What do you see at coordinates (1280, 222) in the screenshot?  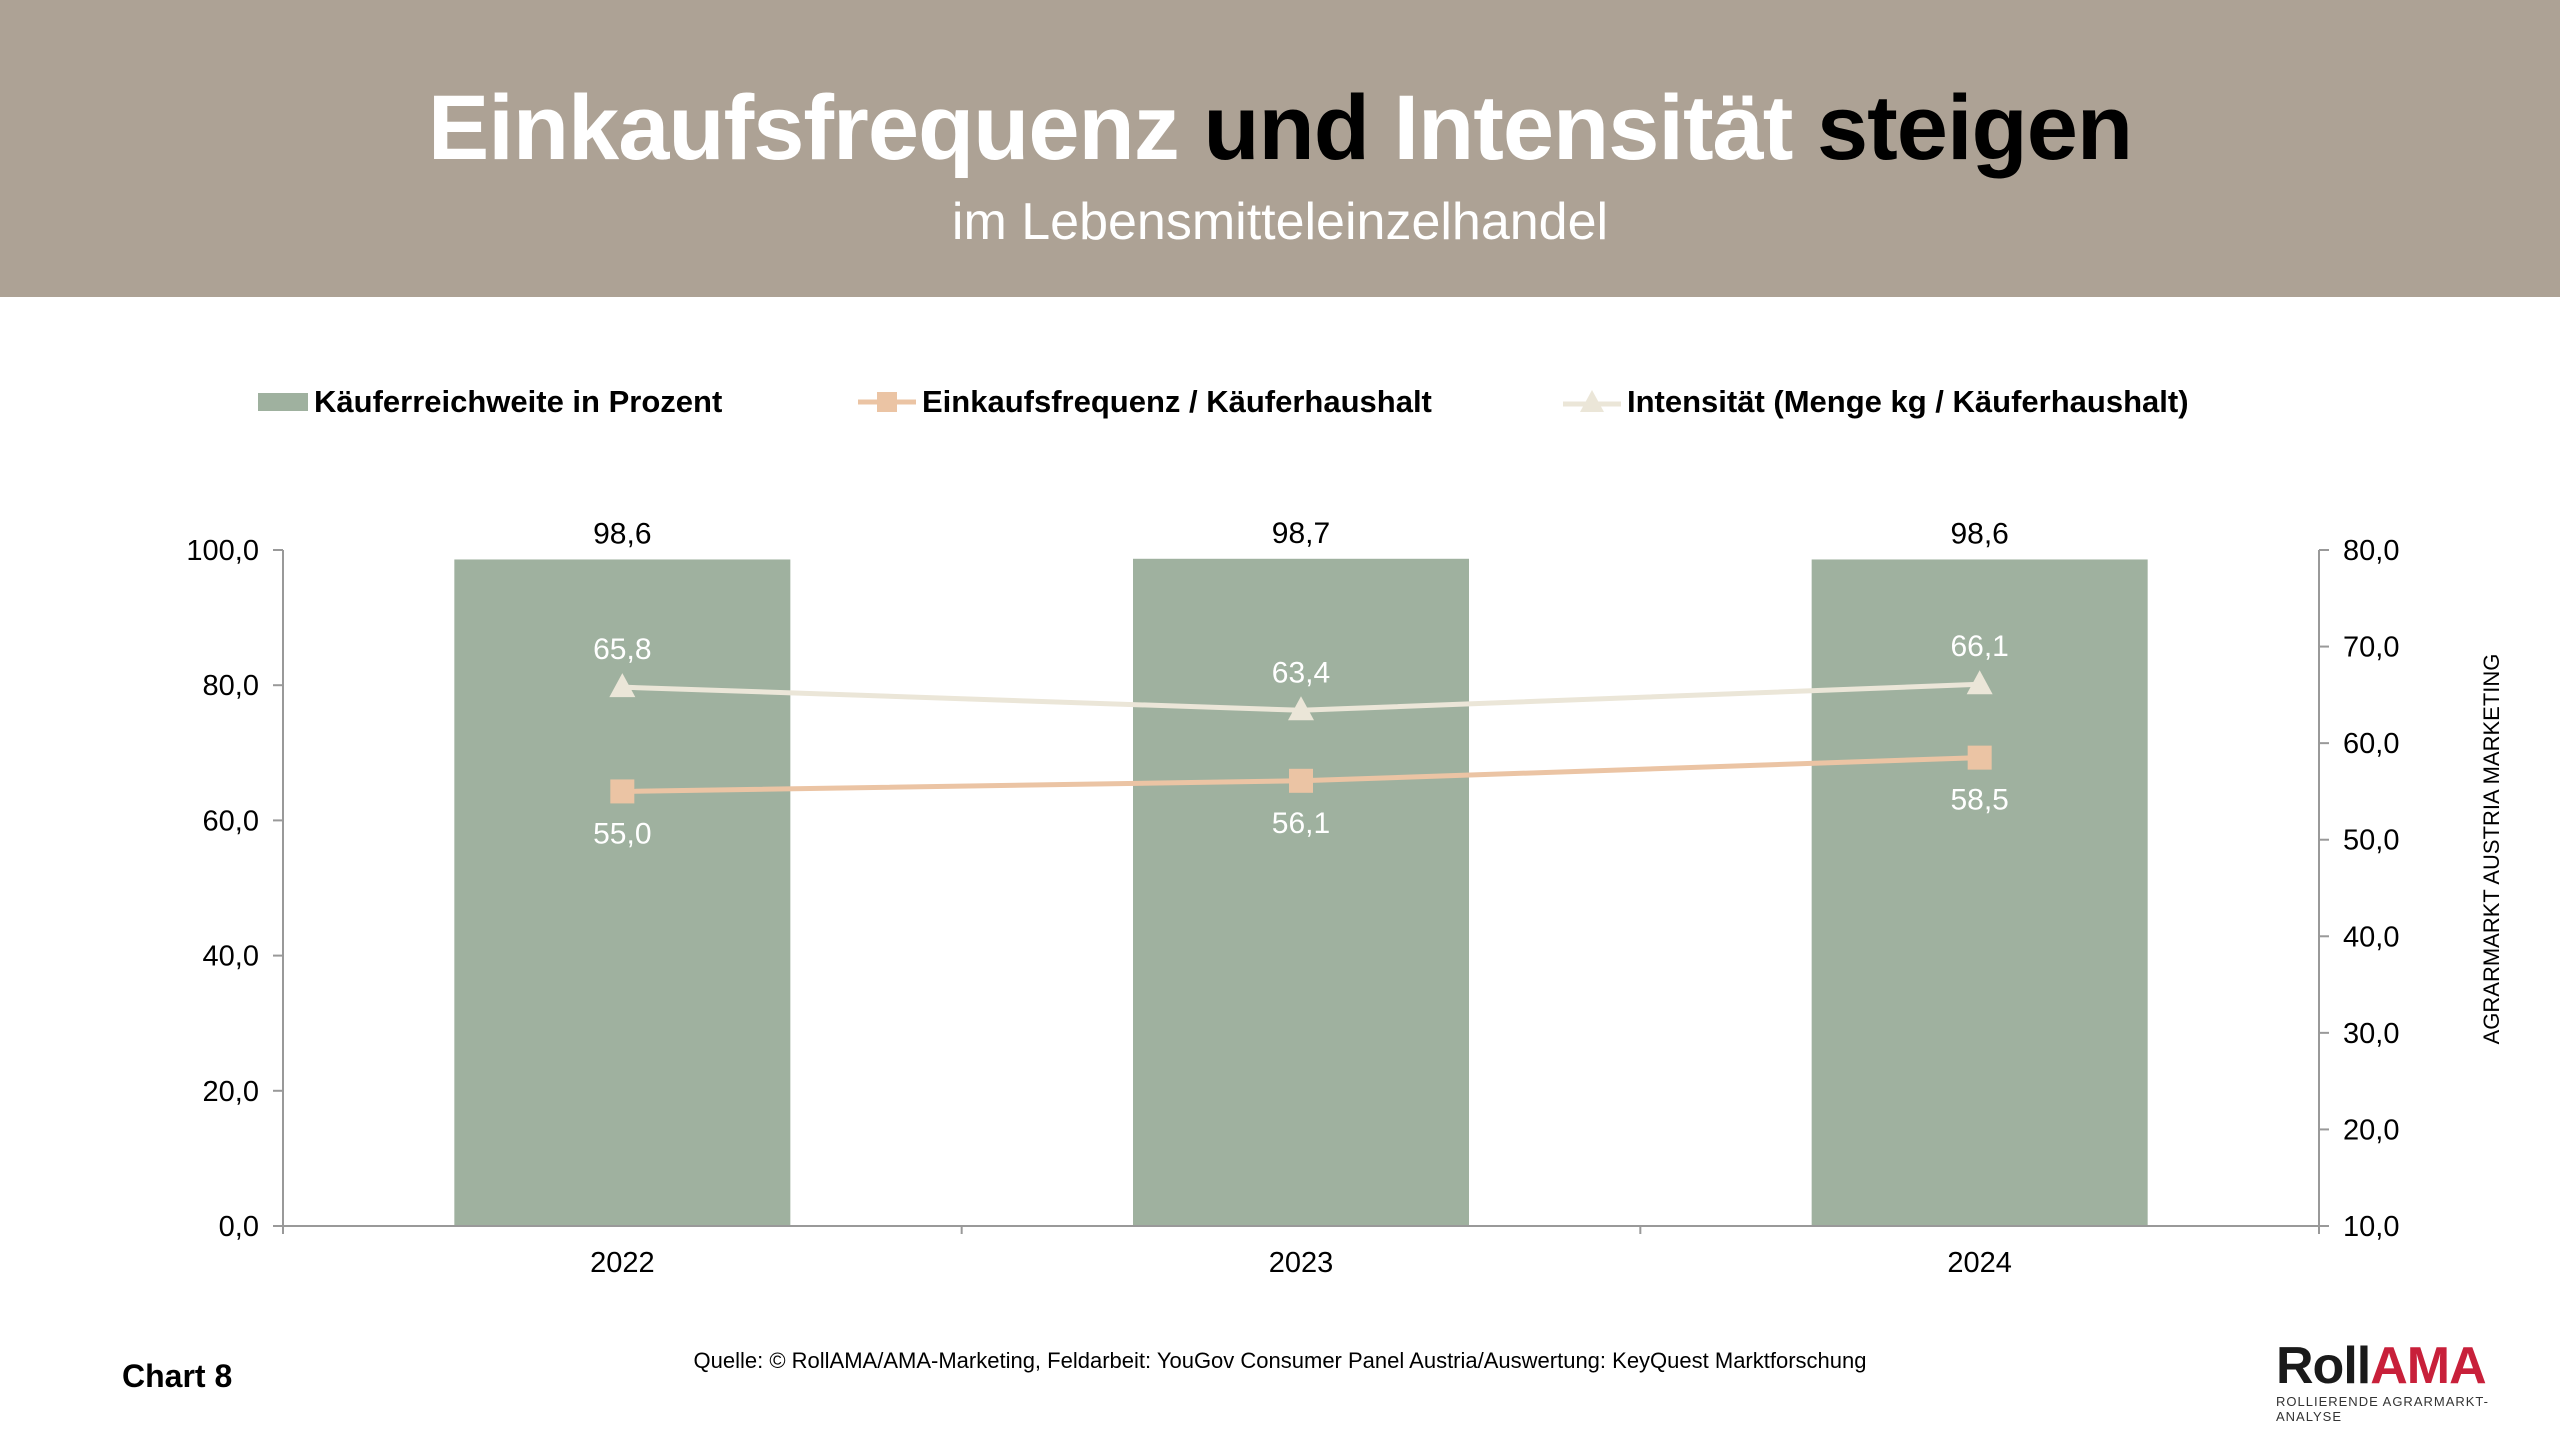 I see `page-subtitle: im Lebensmitteleinzelhandel` at bounding box center [1280, 222].